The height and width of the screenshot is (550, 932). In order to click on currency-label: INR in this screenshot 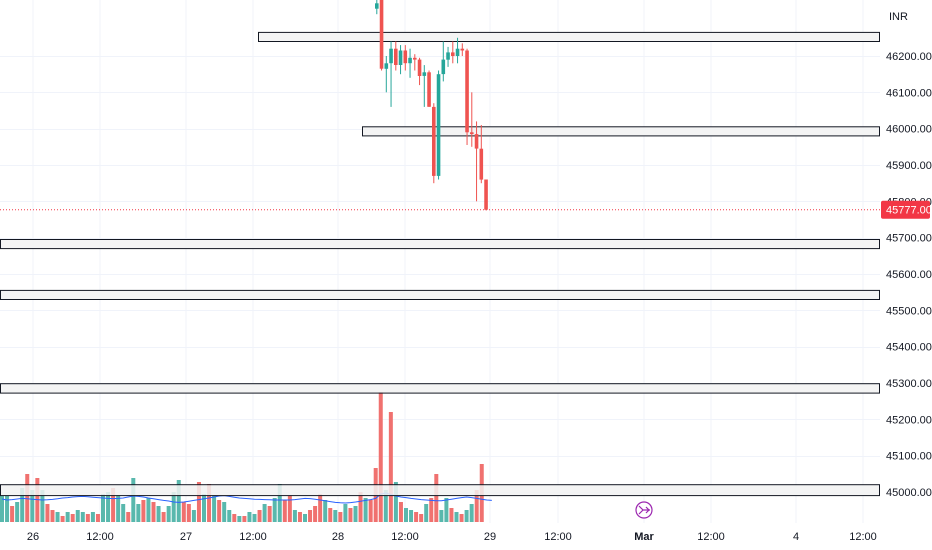, I will do `click(898, 17)`.